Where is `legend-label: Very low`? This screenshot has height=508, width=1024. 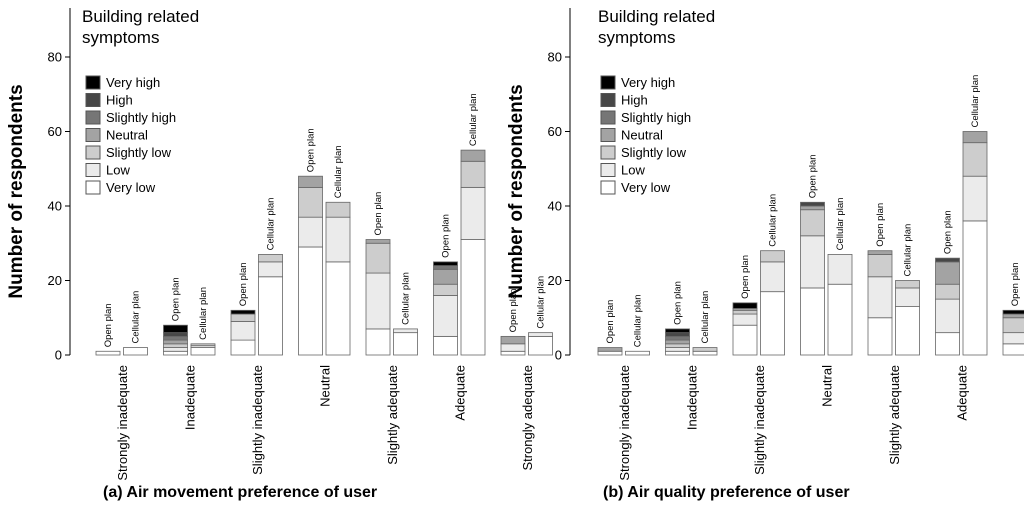 legend-label: Very low is located at coordinates (646, 187).